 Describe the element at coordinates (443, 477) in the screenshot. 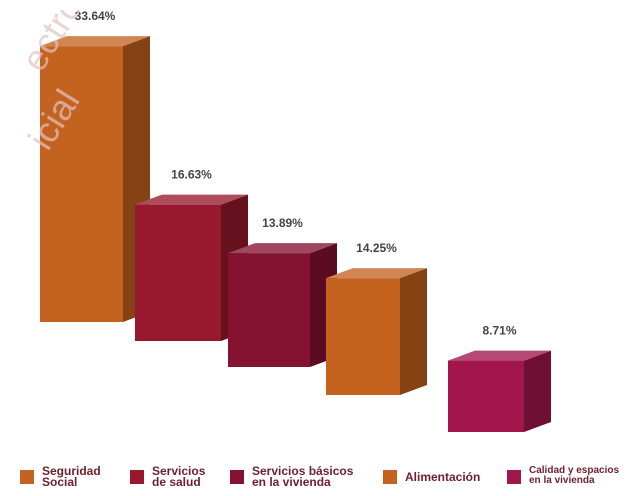

I see `legend-label: Alimentación` at that location.